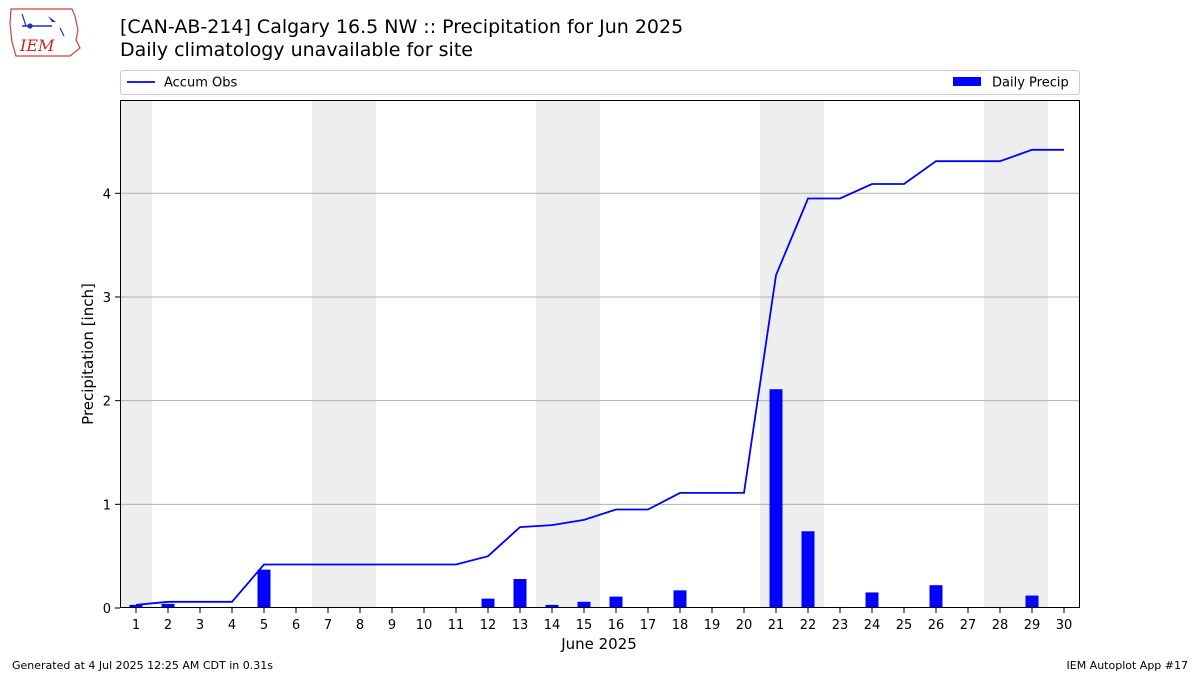  What do you see at coordinates (136, 625) in the screenshot?
I see `x-tick-label: 1` at bounding box center [136, 625].